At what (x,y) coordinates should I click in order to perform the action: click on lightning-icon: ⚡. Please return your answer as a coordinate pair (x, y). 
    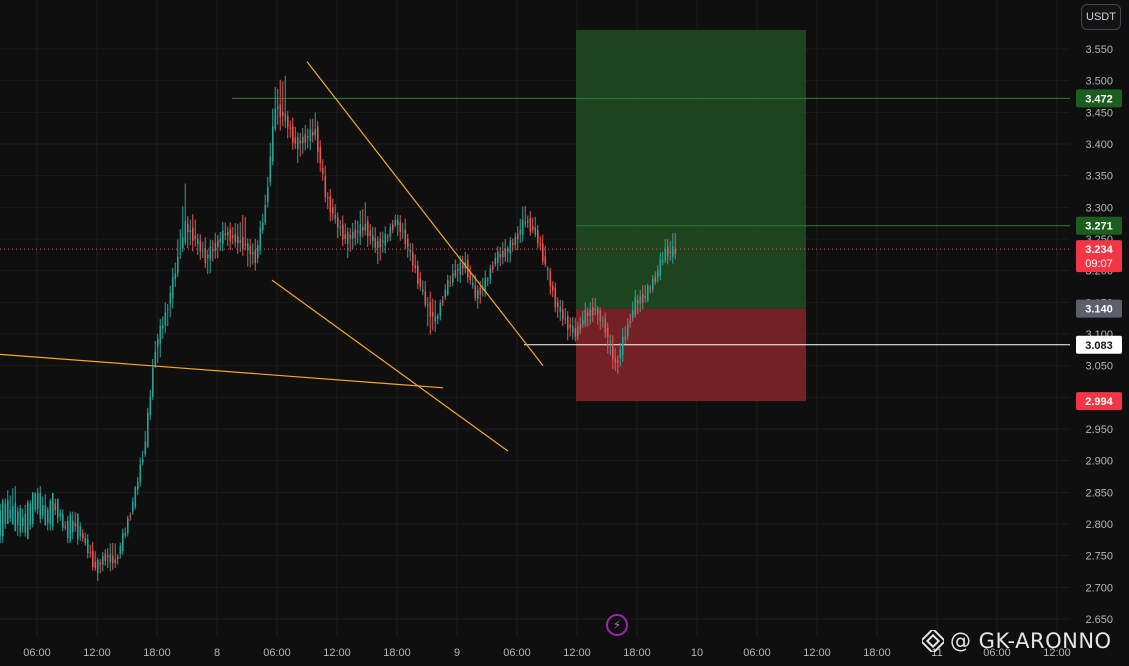
    Looking at the image, I should click on (617, 625).